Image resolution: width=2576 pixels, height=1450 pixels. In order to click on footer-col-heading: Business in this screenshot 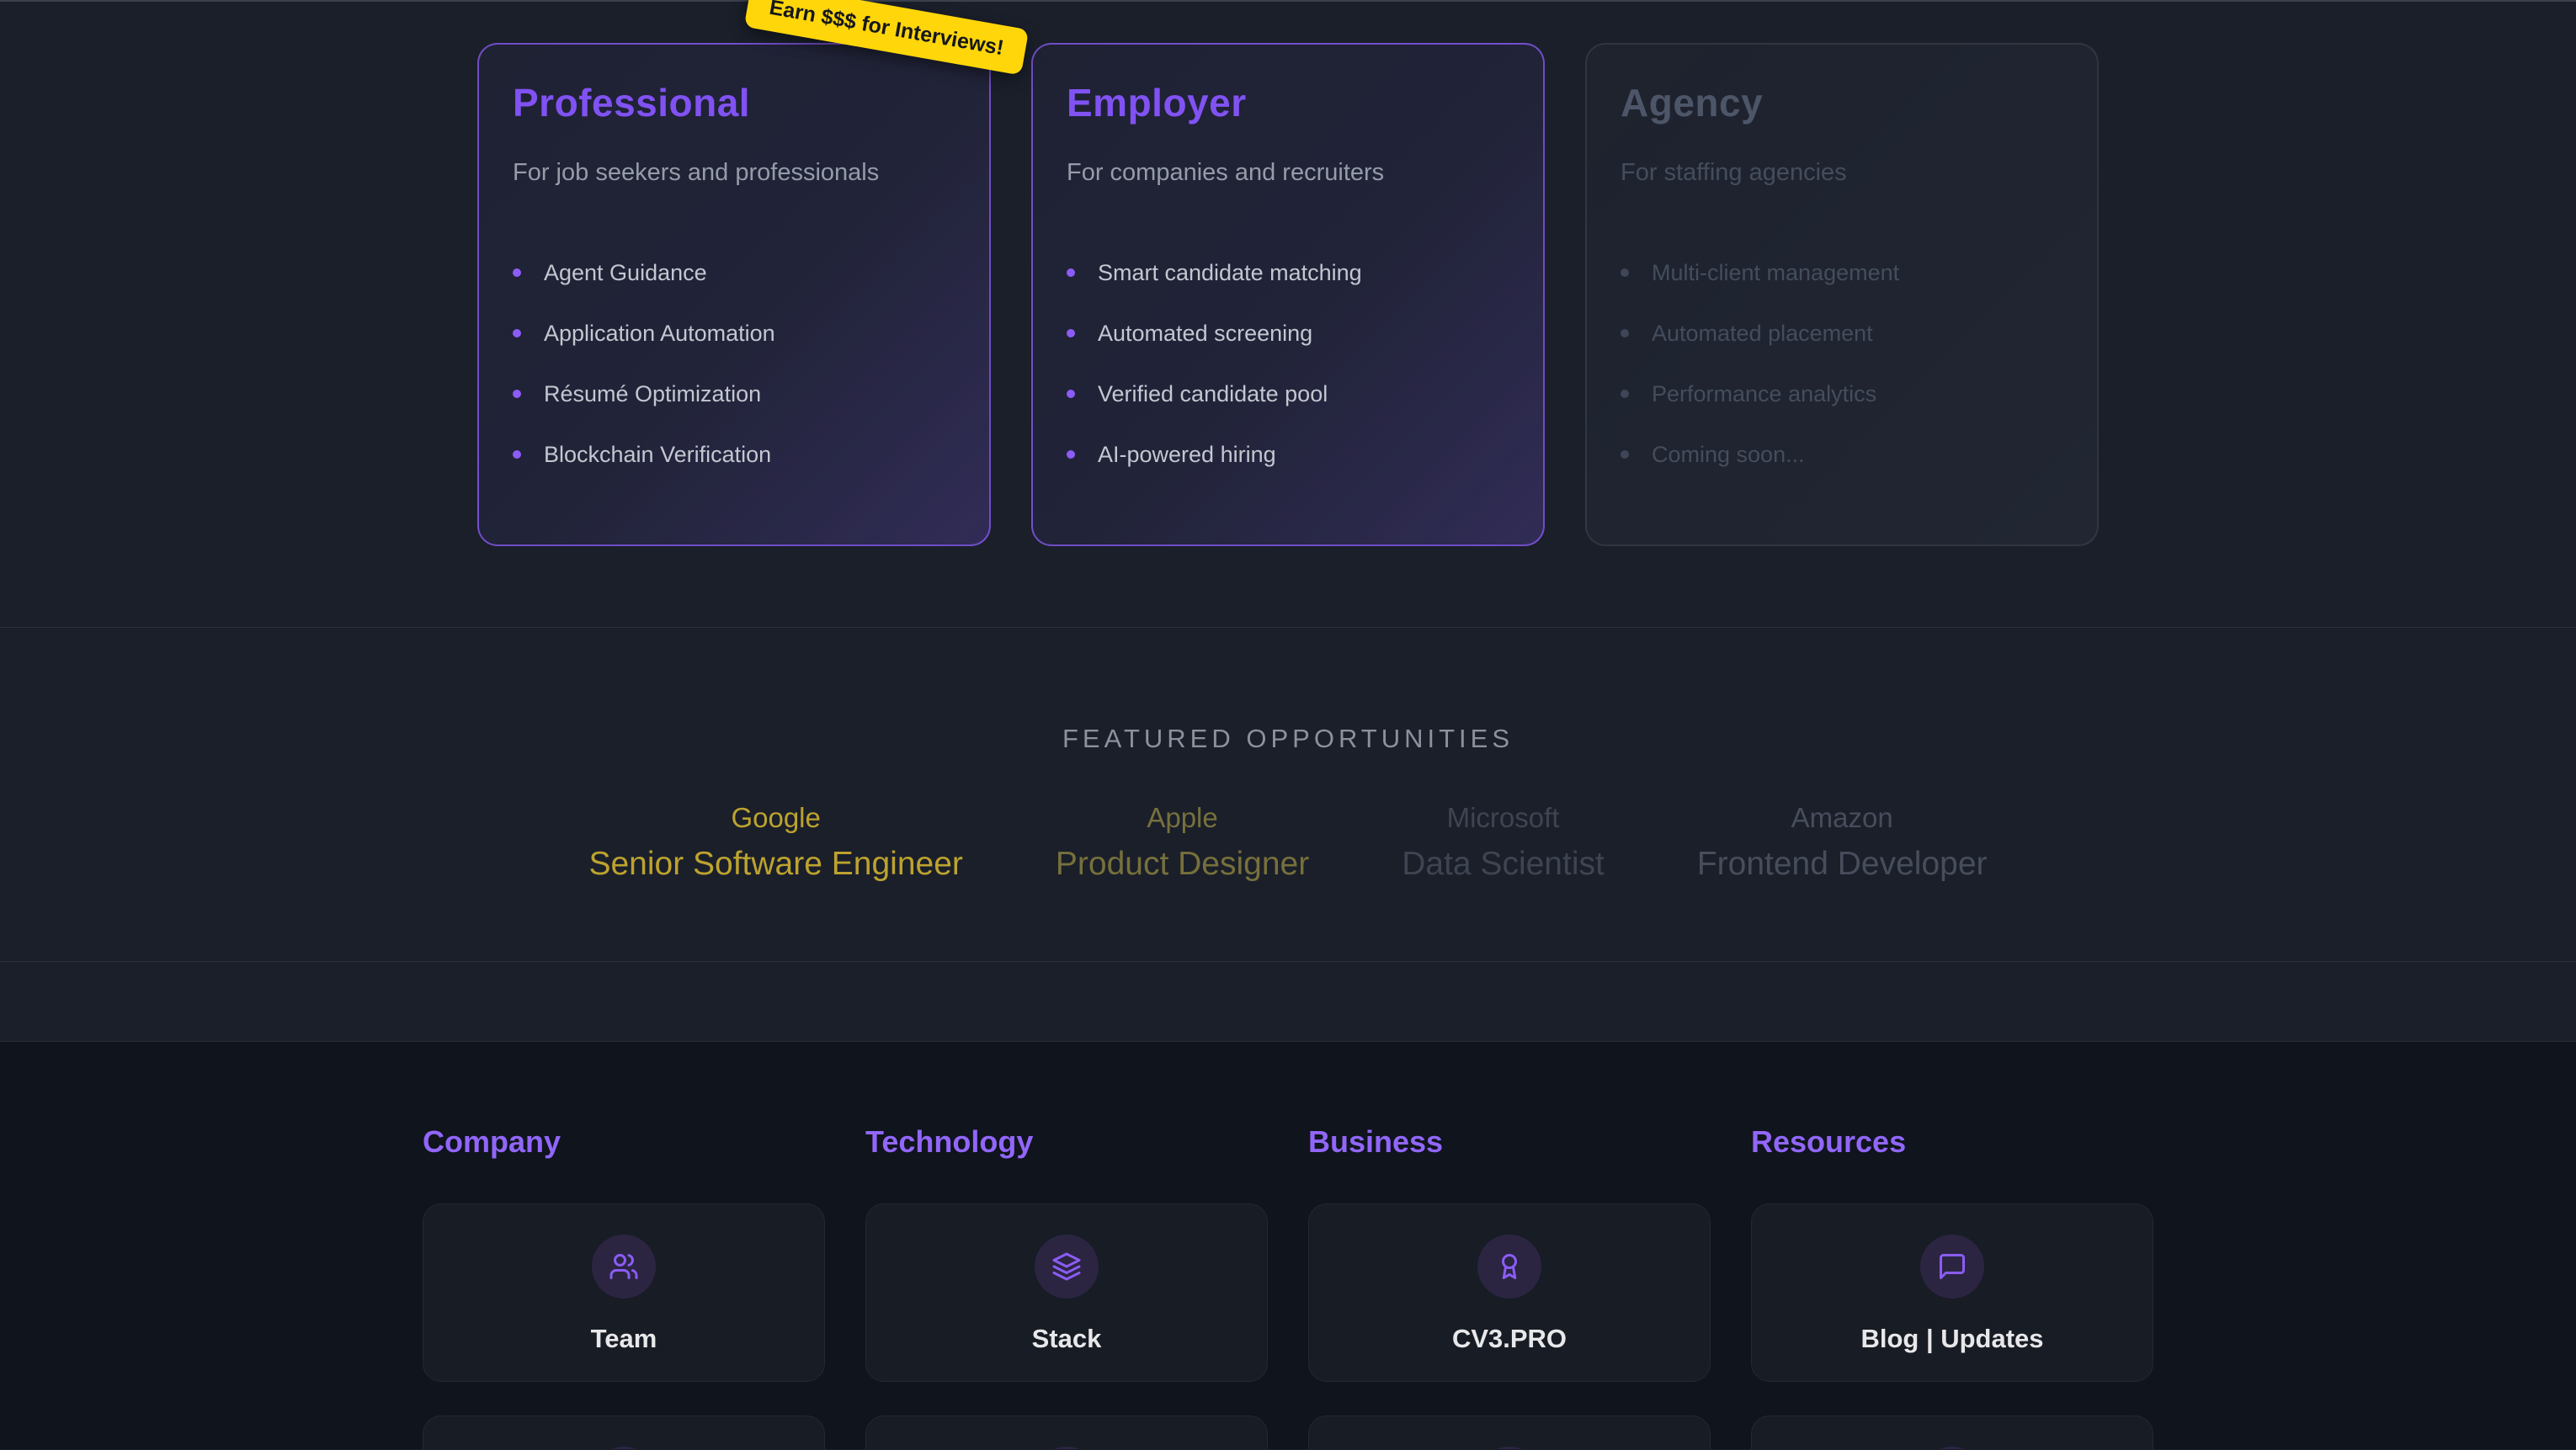, I will do `click(1376, 1141)`.